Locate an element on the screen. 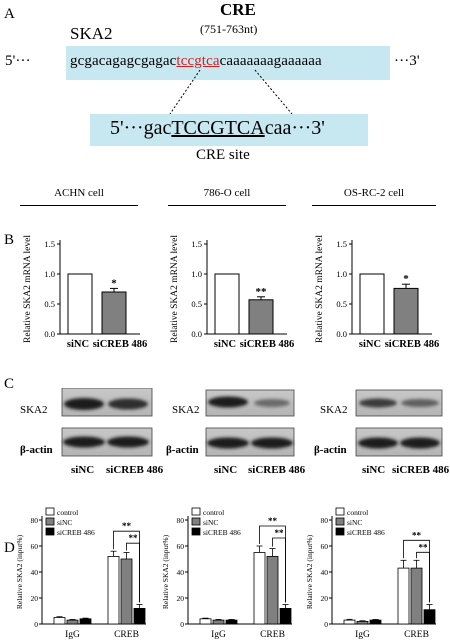  seq-left: gcgacagagcgagac is located at coordinates (123, 61).